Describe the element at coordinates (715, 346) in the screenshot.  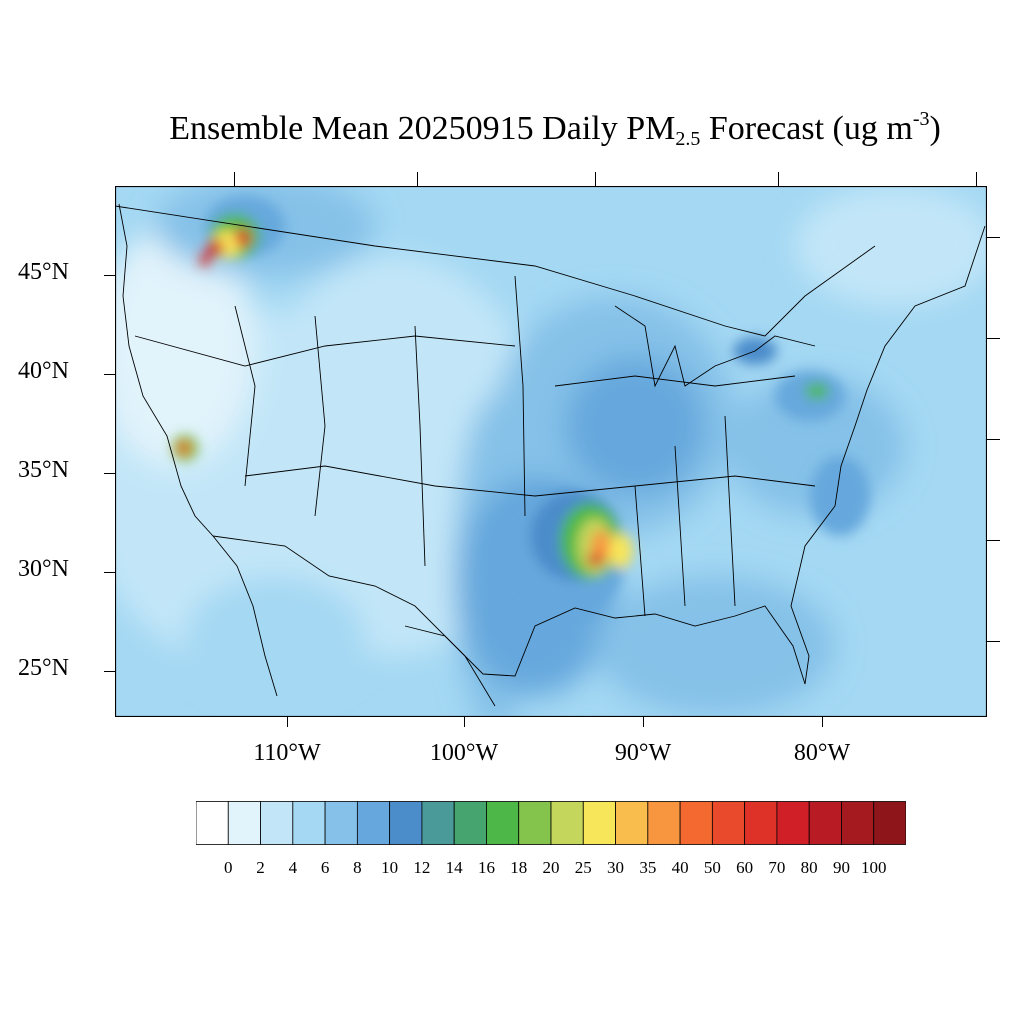
I see `great-lakes` at that location.